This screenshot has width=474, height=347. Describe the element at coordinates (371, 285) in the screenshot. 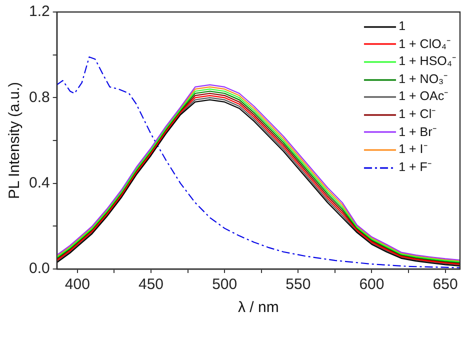

I see `x-tick-label: 600` at that location.